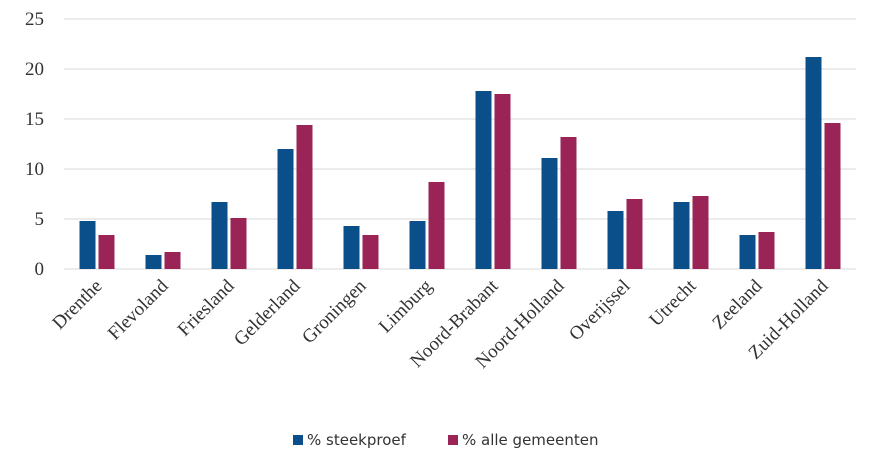 The width and height of the screenshot is (871, 457). I want to click on x-tick-label: Flevoland, so click(138, 309).